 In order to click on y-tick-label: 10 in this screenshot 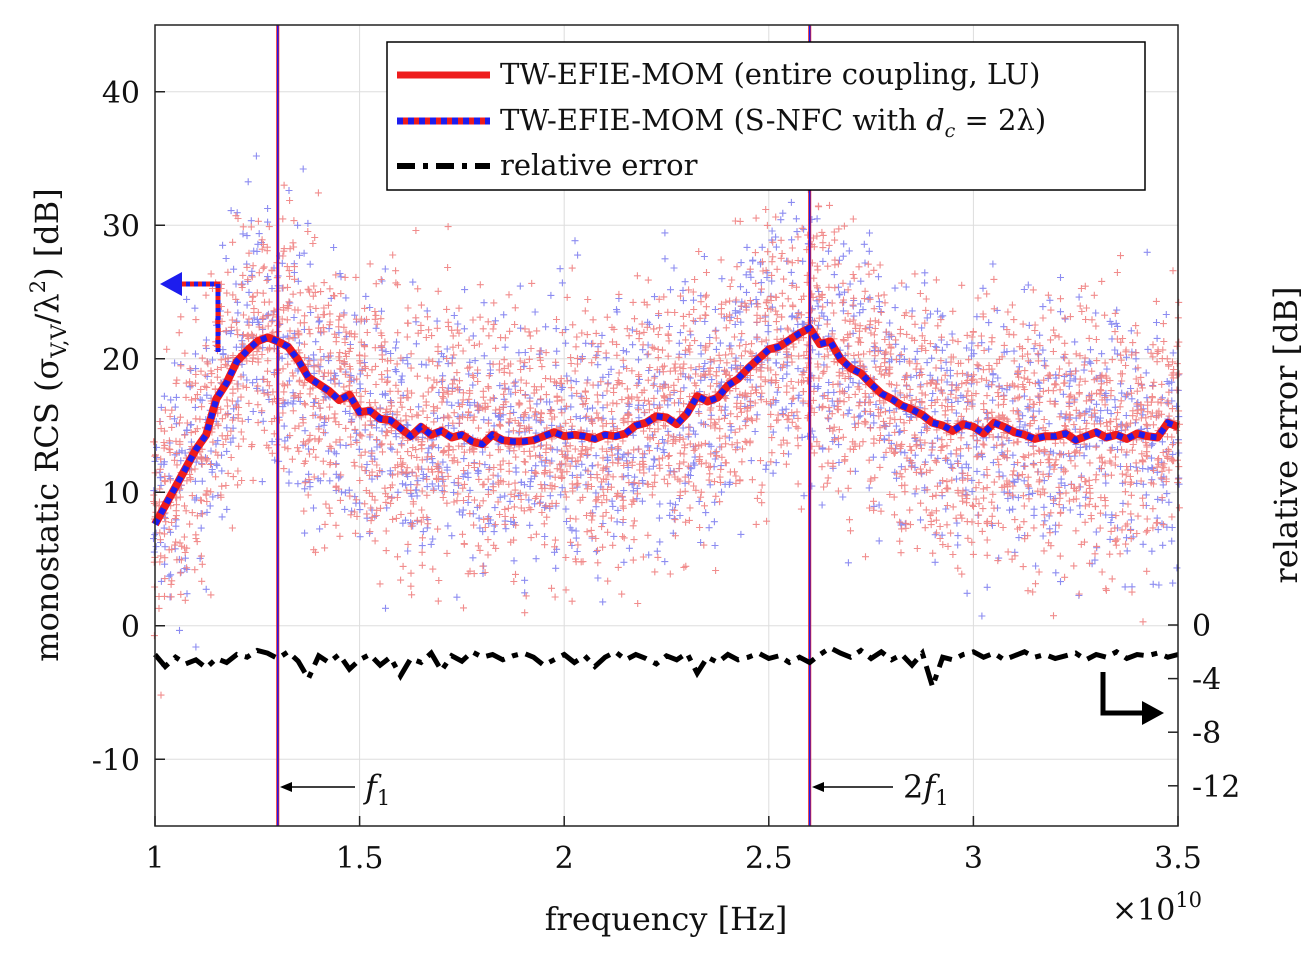, I will do `click(121, 493)`.